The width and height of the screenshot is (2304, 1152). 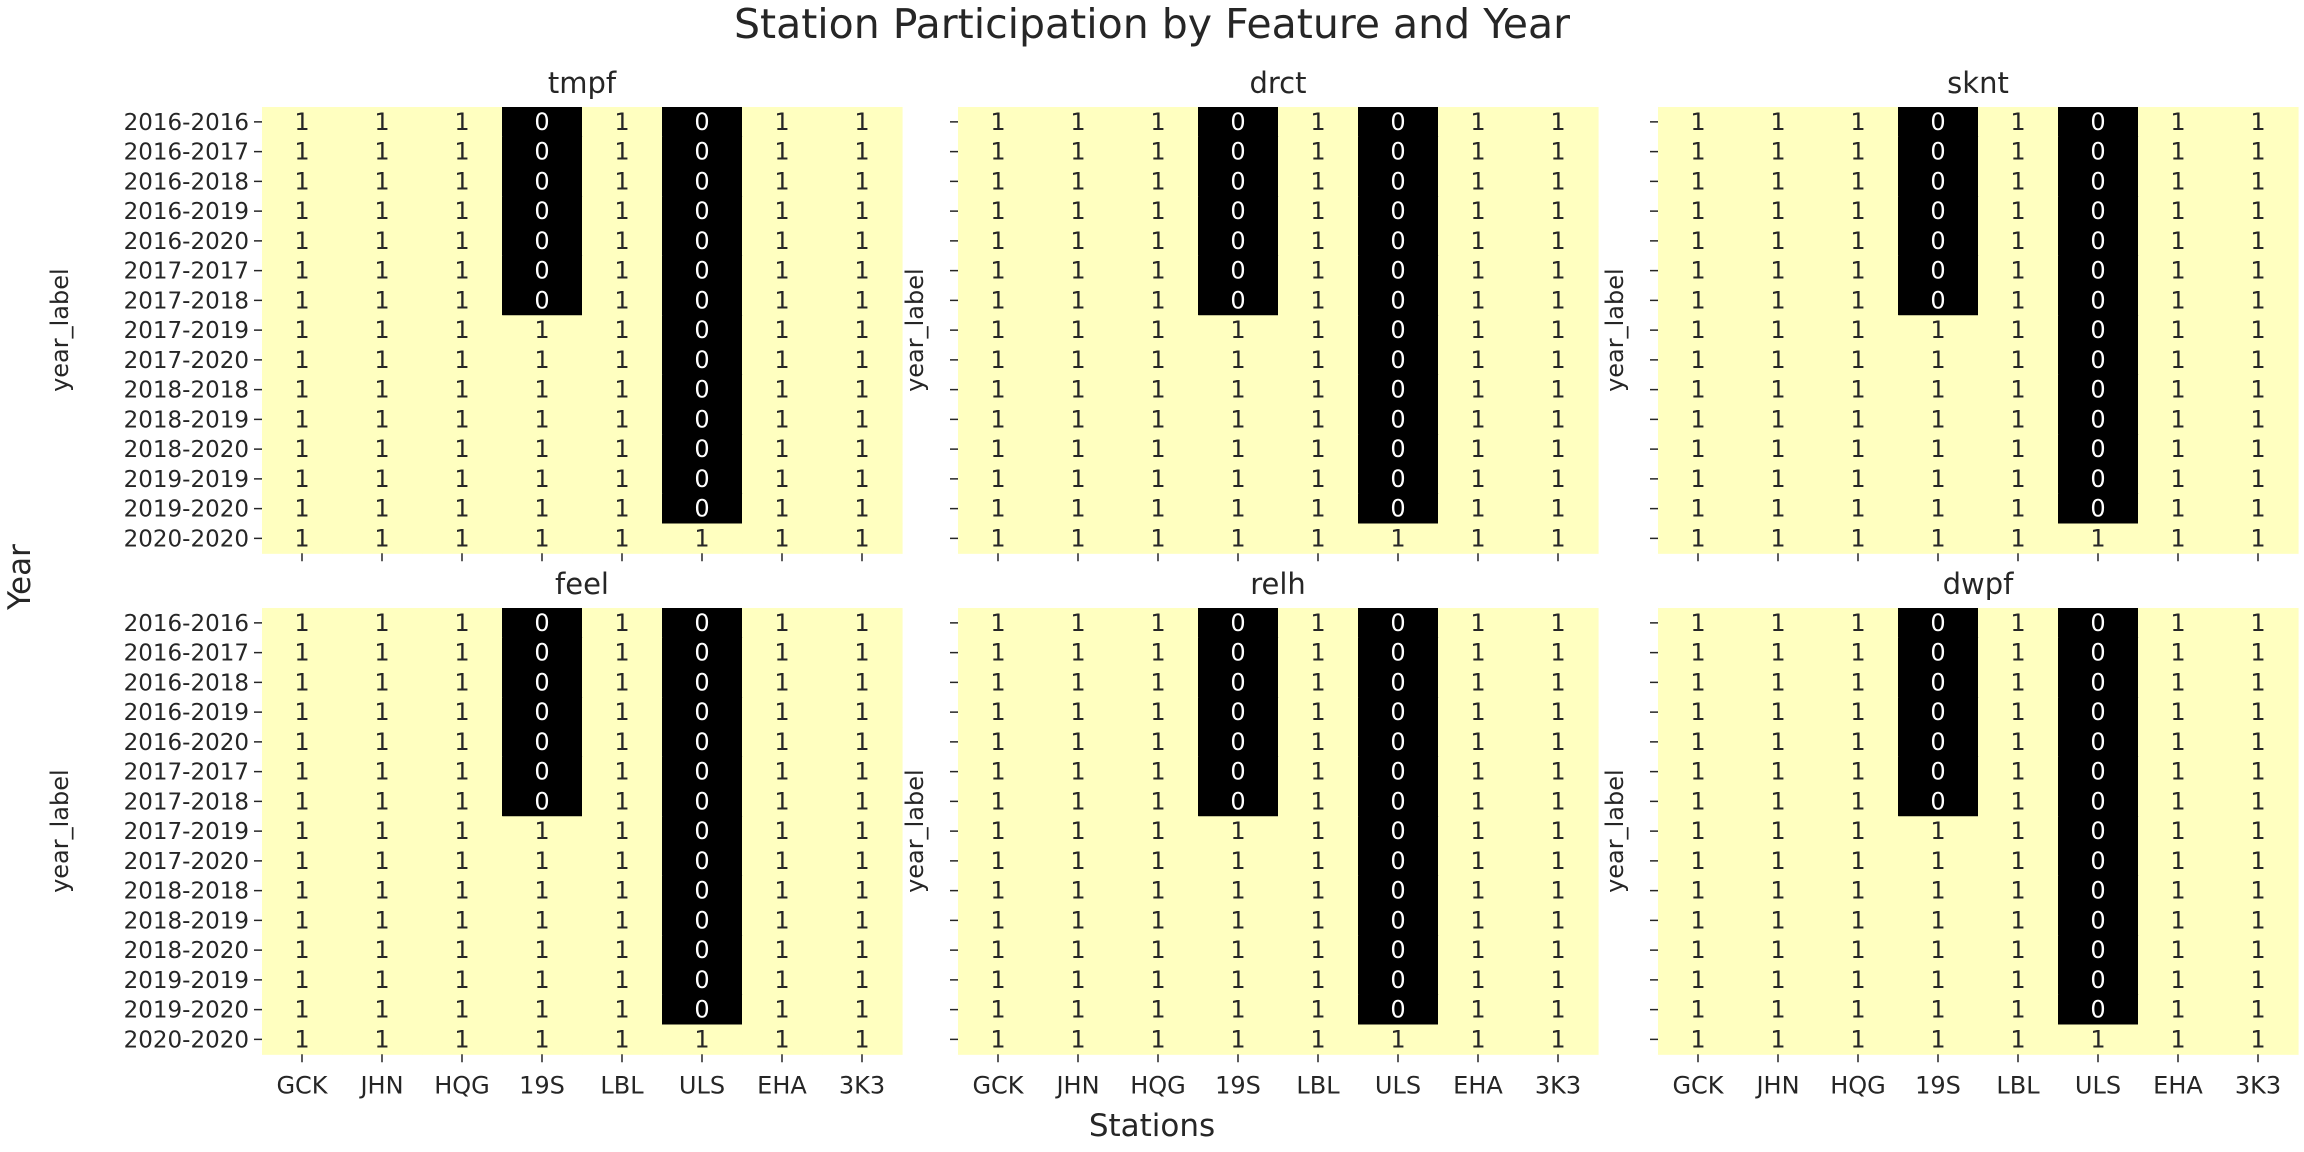 I want to click on y-axis-label: year_label, so click(x=1615, y=330).